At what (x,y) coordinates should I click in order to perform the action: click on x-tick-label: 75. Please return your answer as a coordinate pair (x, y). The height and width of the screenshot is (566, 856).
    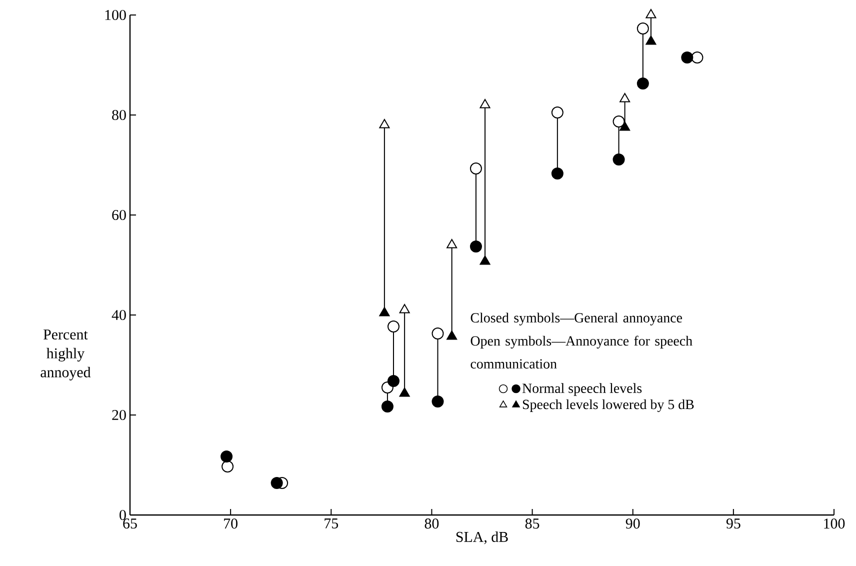
    Looking at the image, I should click on (331, 523).